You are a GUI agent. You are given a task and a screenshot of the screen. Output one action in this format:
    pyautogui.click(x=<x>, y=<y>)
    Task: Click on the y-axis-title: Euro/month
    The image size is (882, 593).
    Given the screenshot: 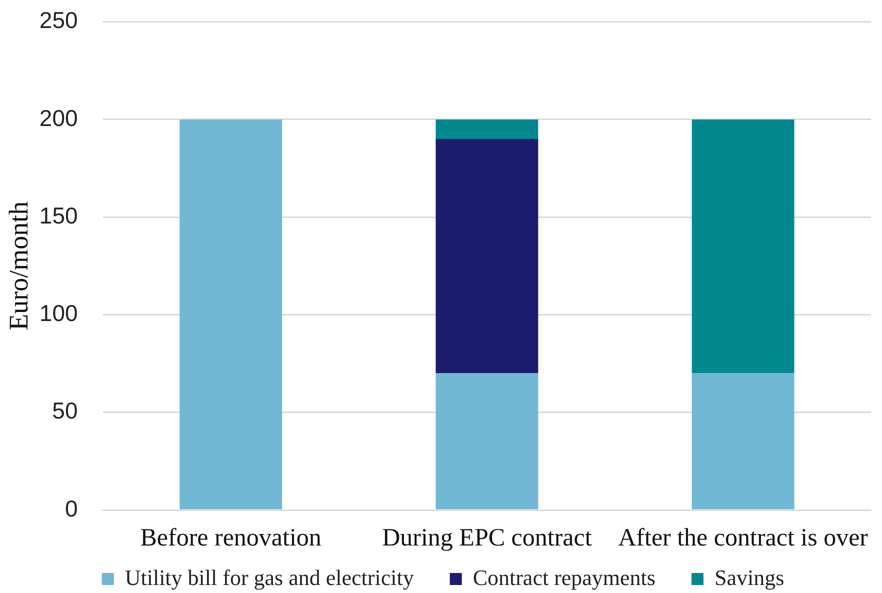 What is the action you would take?
    pyautogui.click(x=18, y=265)
    